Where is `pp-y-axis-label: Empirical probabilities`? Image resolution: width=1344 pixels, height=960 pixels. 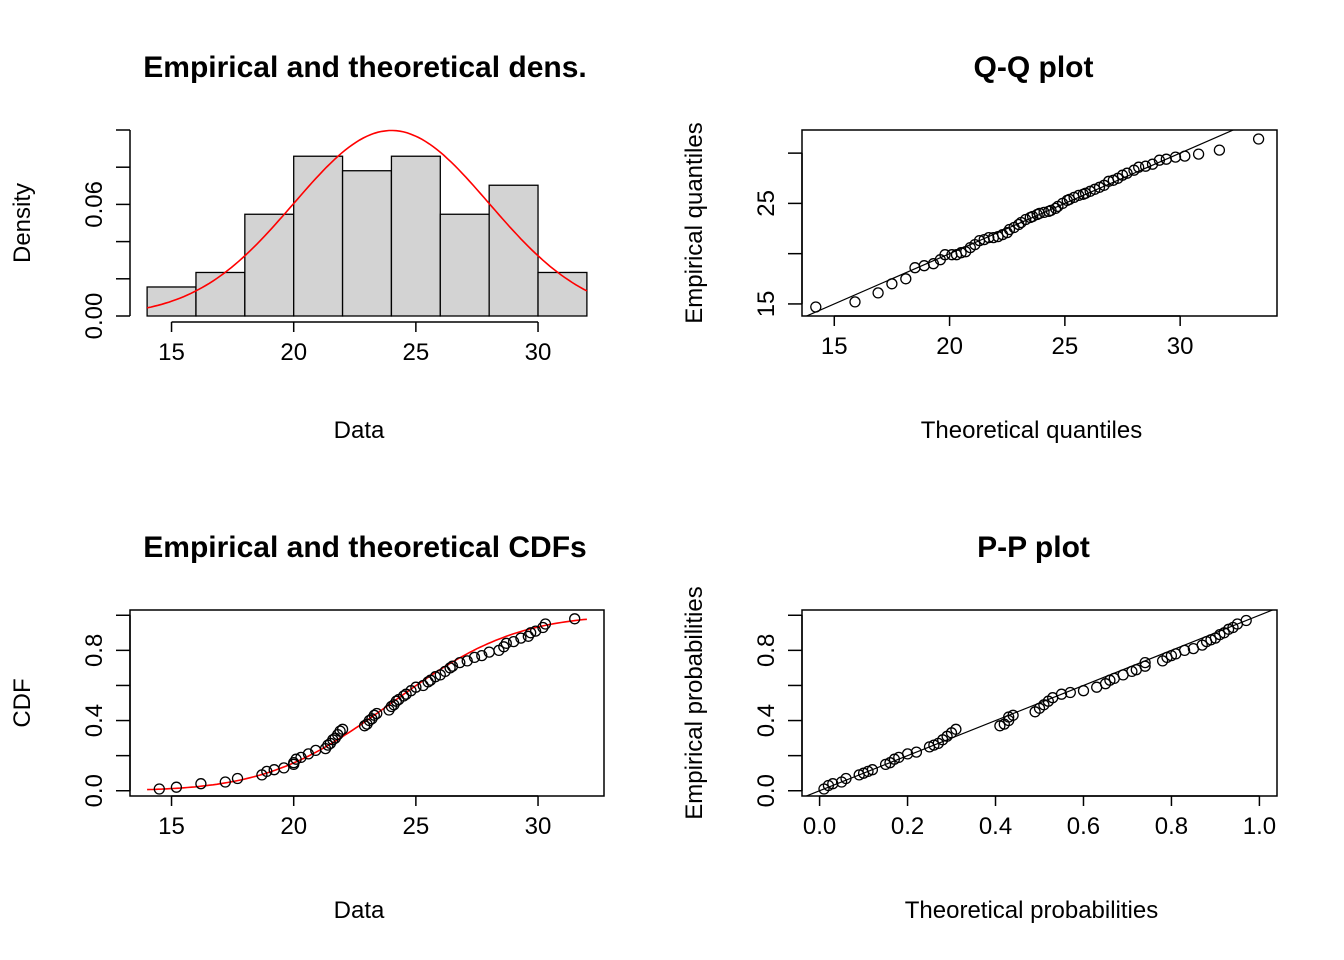
pp-y-axis-label: Empirical probabilities is located at coordinates (694, 702).